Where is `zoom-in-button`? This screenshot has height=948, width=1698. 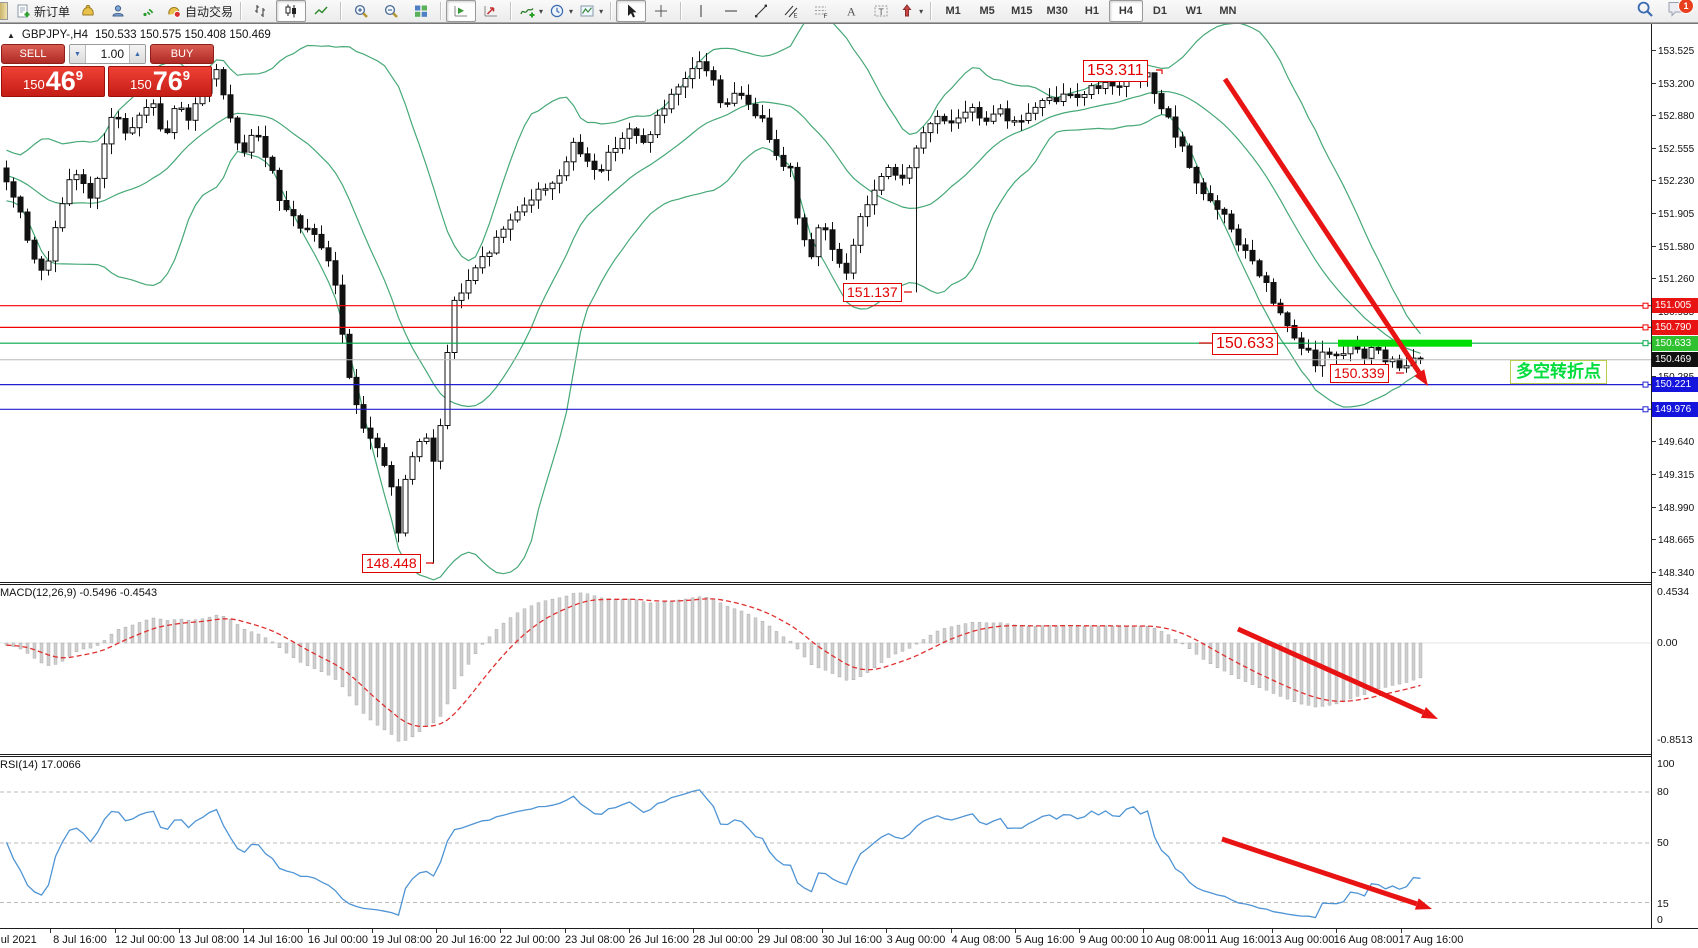
zoom-in-button is located at coordinates (361, 11).